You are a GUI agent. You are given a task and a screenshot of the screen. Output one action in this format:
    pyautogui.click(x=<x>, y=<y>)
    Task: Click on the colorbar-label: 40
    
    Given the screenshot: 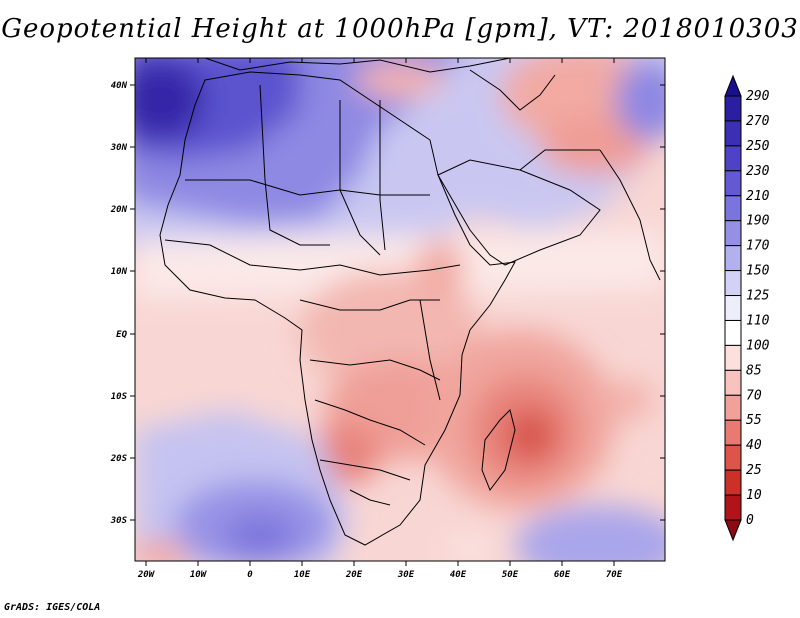 What is the action you would take?
    pyautogui.click(x=754, y=445)
    